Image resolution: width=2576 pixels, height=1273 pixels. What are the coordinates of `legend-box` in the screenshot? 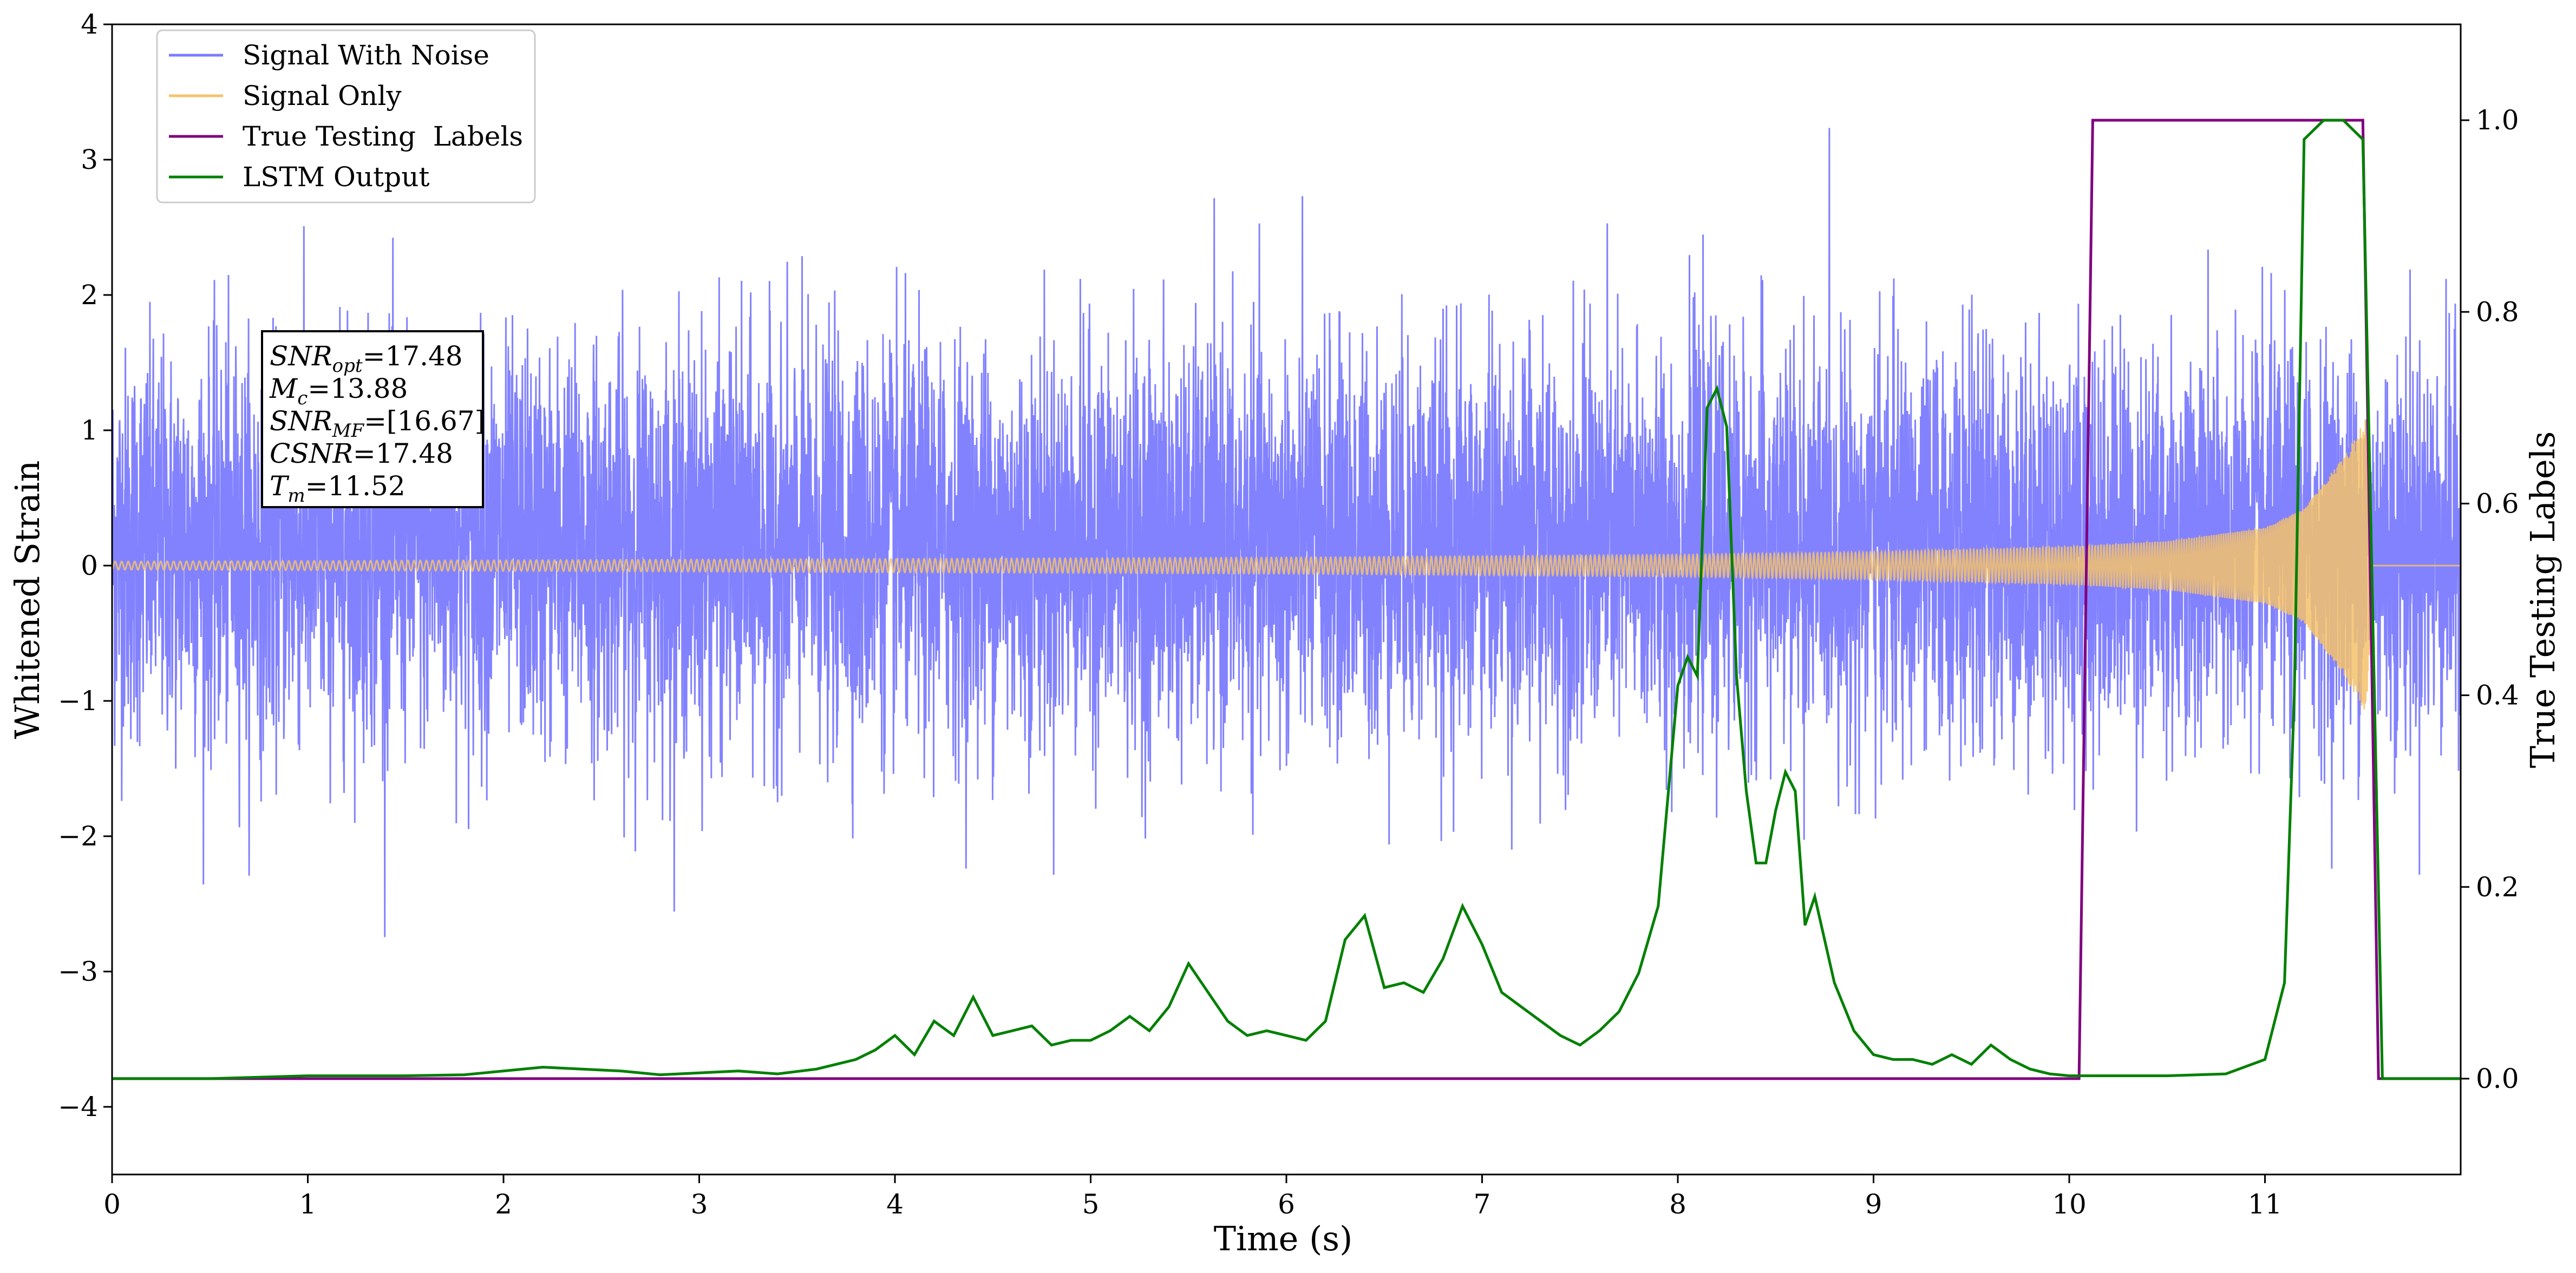 It's located at (346, 116).